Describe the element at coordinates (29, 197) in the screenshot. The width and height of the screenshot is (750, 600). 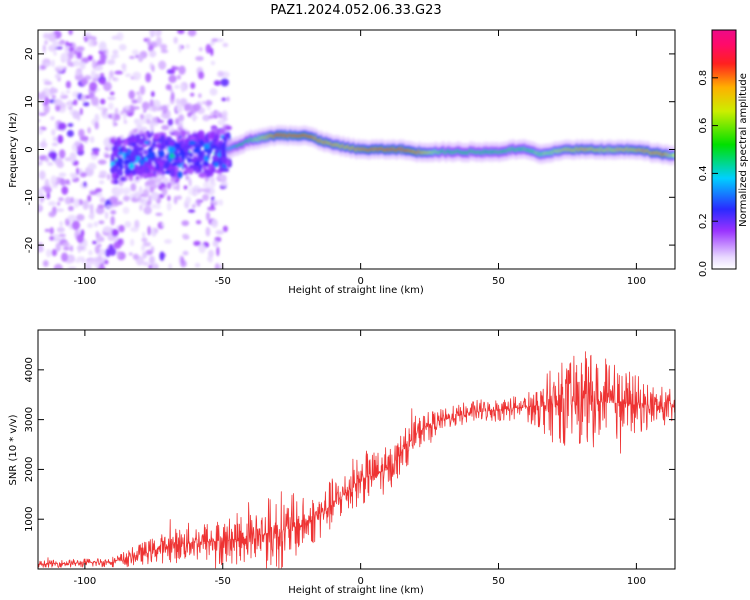
I see `y-tick-label: -10` at that location.